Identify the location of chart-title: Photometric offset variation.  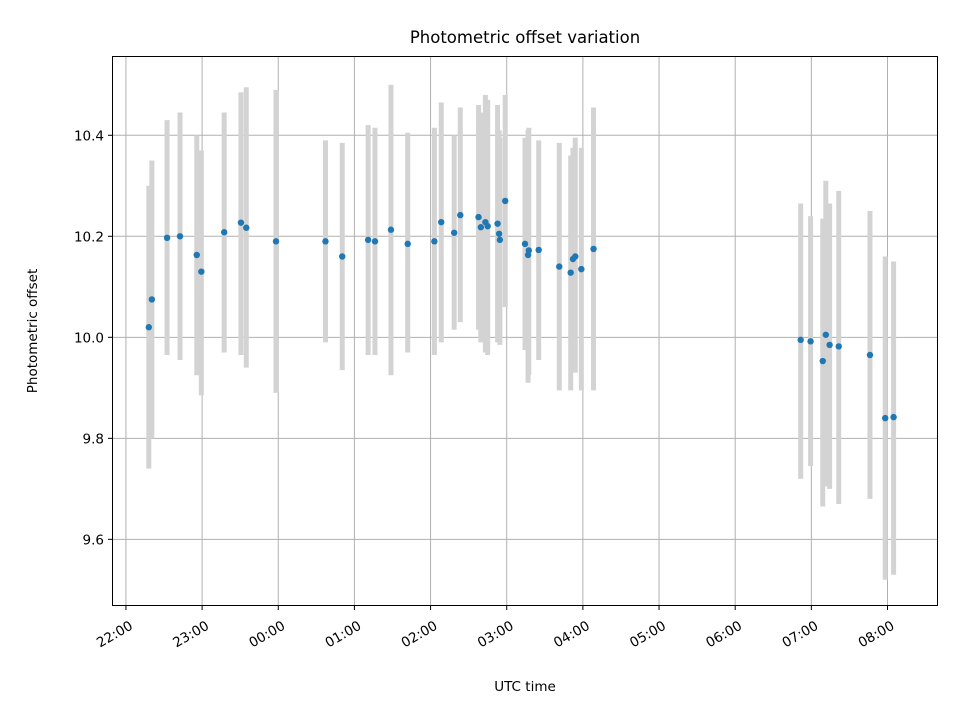
(525, 37).